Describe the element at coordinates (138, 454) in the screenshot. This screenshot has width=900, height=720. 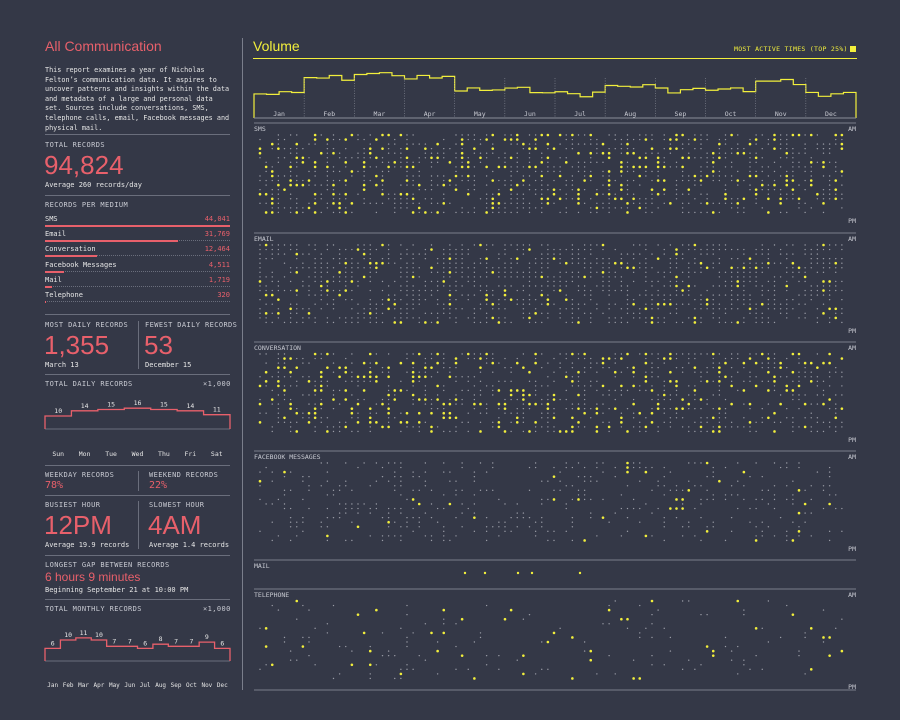
I see `tick-label: Wed` at that location.